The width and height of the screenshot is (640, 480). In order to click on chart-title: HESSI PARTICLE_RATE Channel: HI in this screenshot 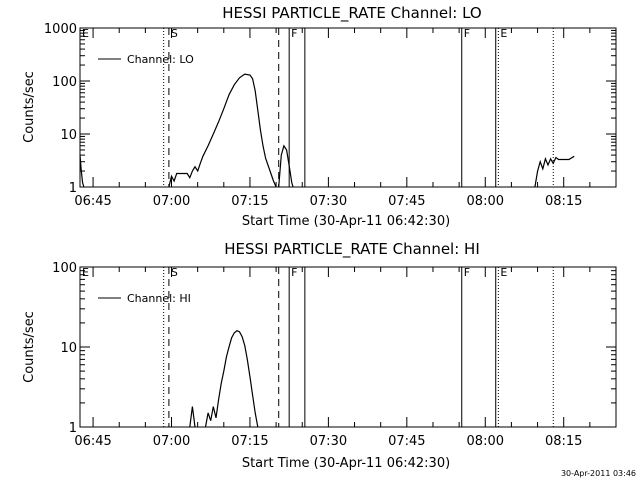, I will do `click(352, 249)`.